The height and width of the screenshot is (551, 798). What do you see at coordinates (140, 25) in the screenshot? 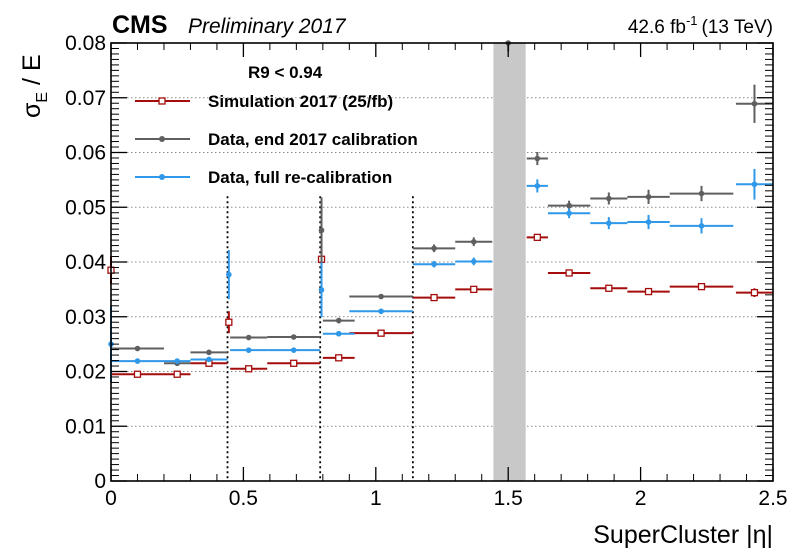
I see `cms-label: CMS` at bounding box center [140, 25].